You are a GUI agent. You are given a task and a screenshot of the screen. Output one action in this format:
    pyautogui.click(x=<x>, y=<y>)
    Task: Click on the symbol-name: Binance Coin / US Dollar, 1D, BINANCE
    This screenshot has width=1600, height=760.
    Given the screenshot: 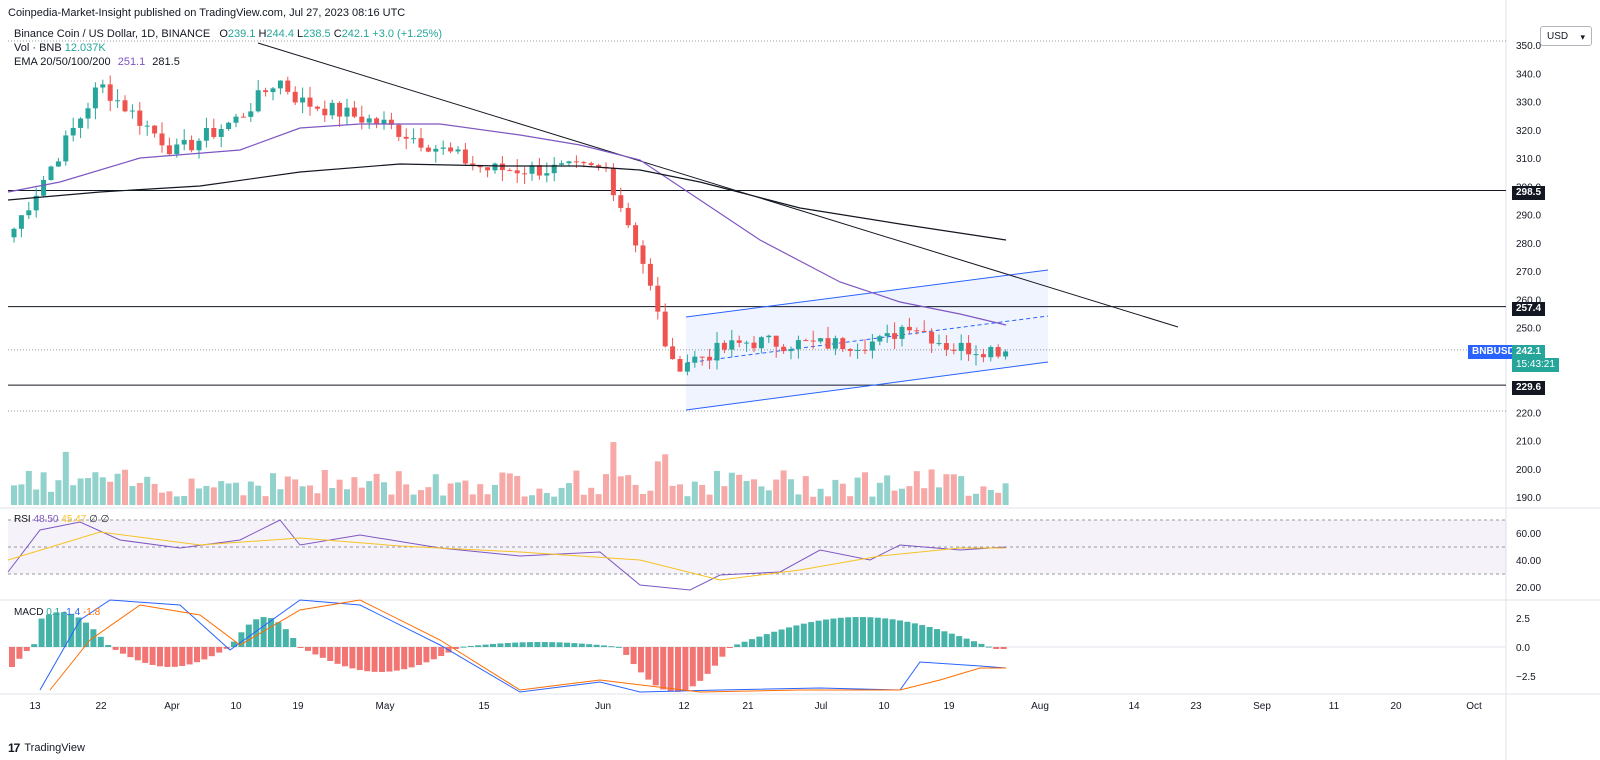 What is the action you would take?
    pyautogui.click(x=112, y=34)
    